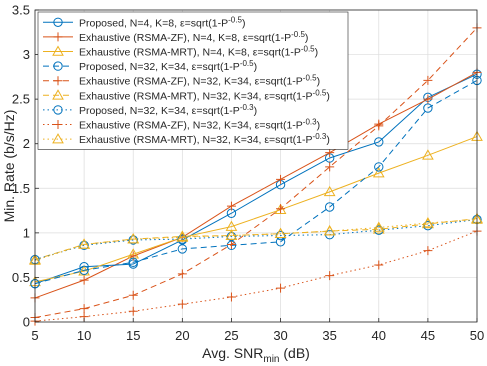  I want to click on legend-entry: Proposed, N=32, K=34, ε=sqrt(1-P-0.5), so click(150, 66).